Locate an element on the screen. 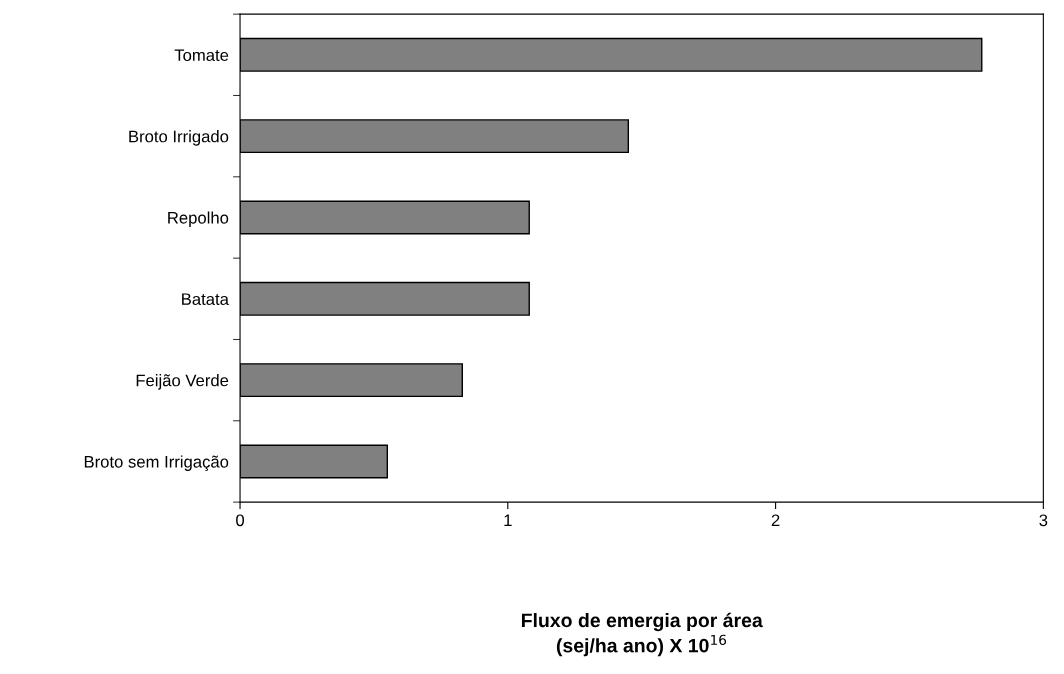 Image resolution: width=1064 pixels, height=674 pixels. x-tick-label: 0 is located at coordinates (240, 520).